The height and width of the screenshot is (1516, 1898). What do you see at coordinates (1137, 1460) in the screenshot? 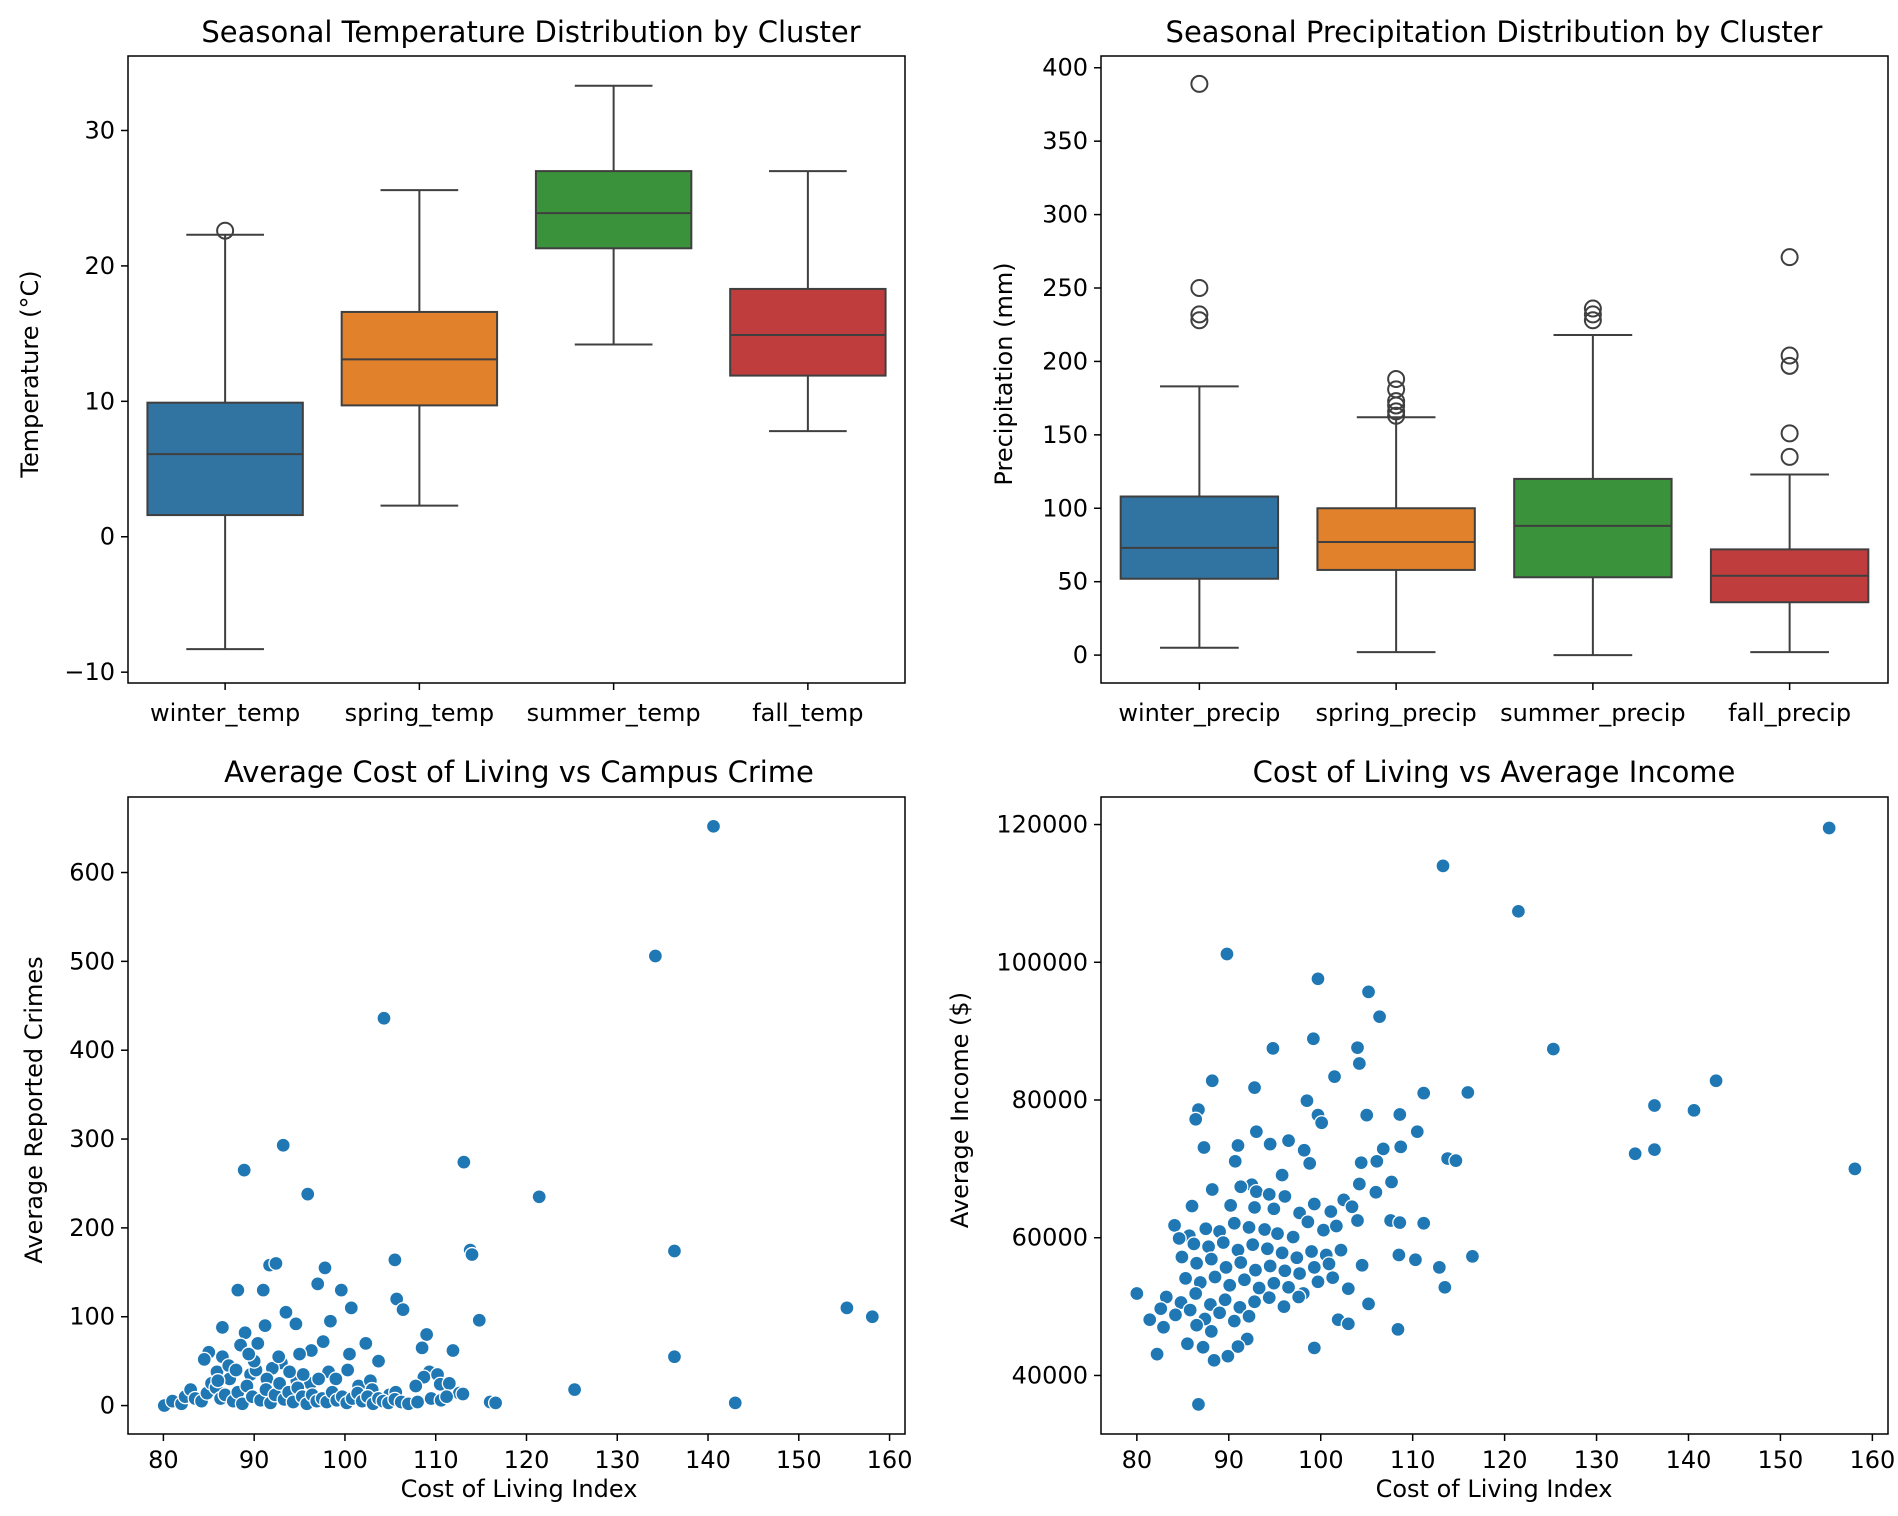
I see `x-tick-label: 80` at bounding box center [1137, 1460].